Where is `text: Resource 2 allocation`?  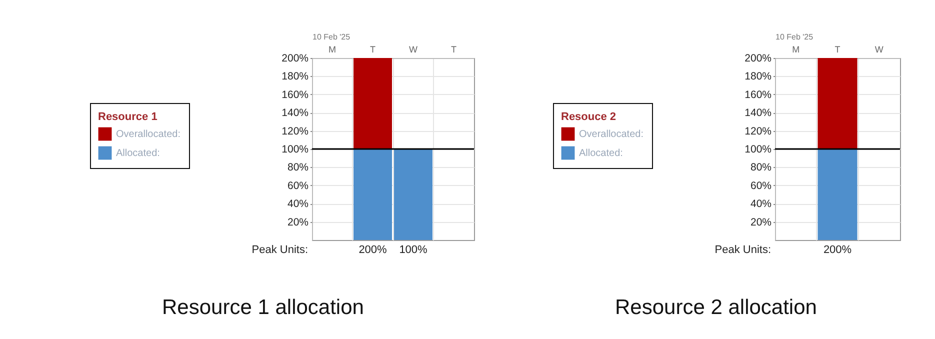 text: Resource 2 allocation is located at coordinates (716, 307).